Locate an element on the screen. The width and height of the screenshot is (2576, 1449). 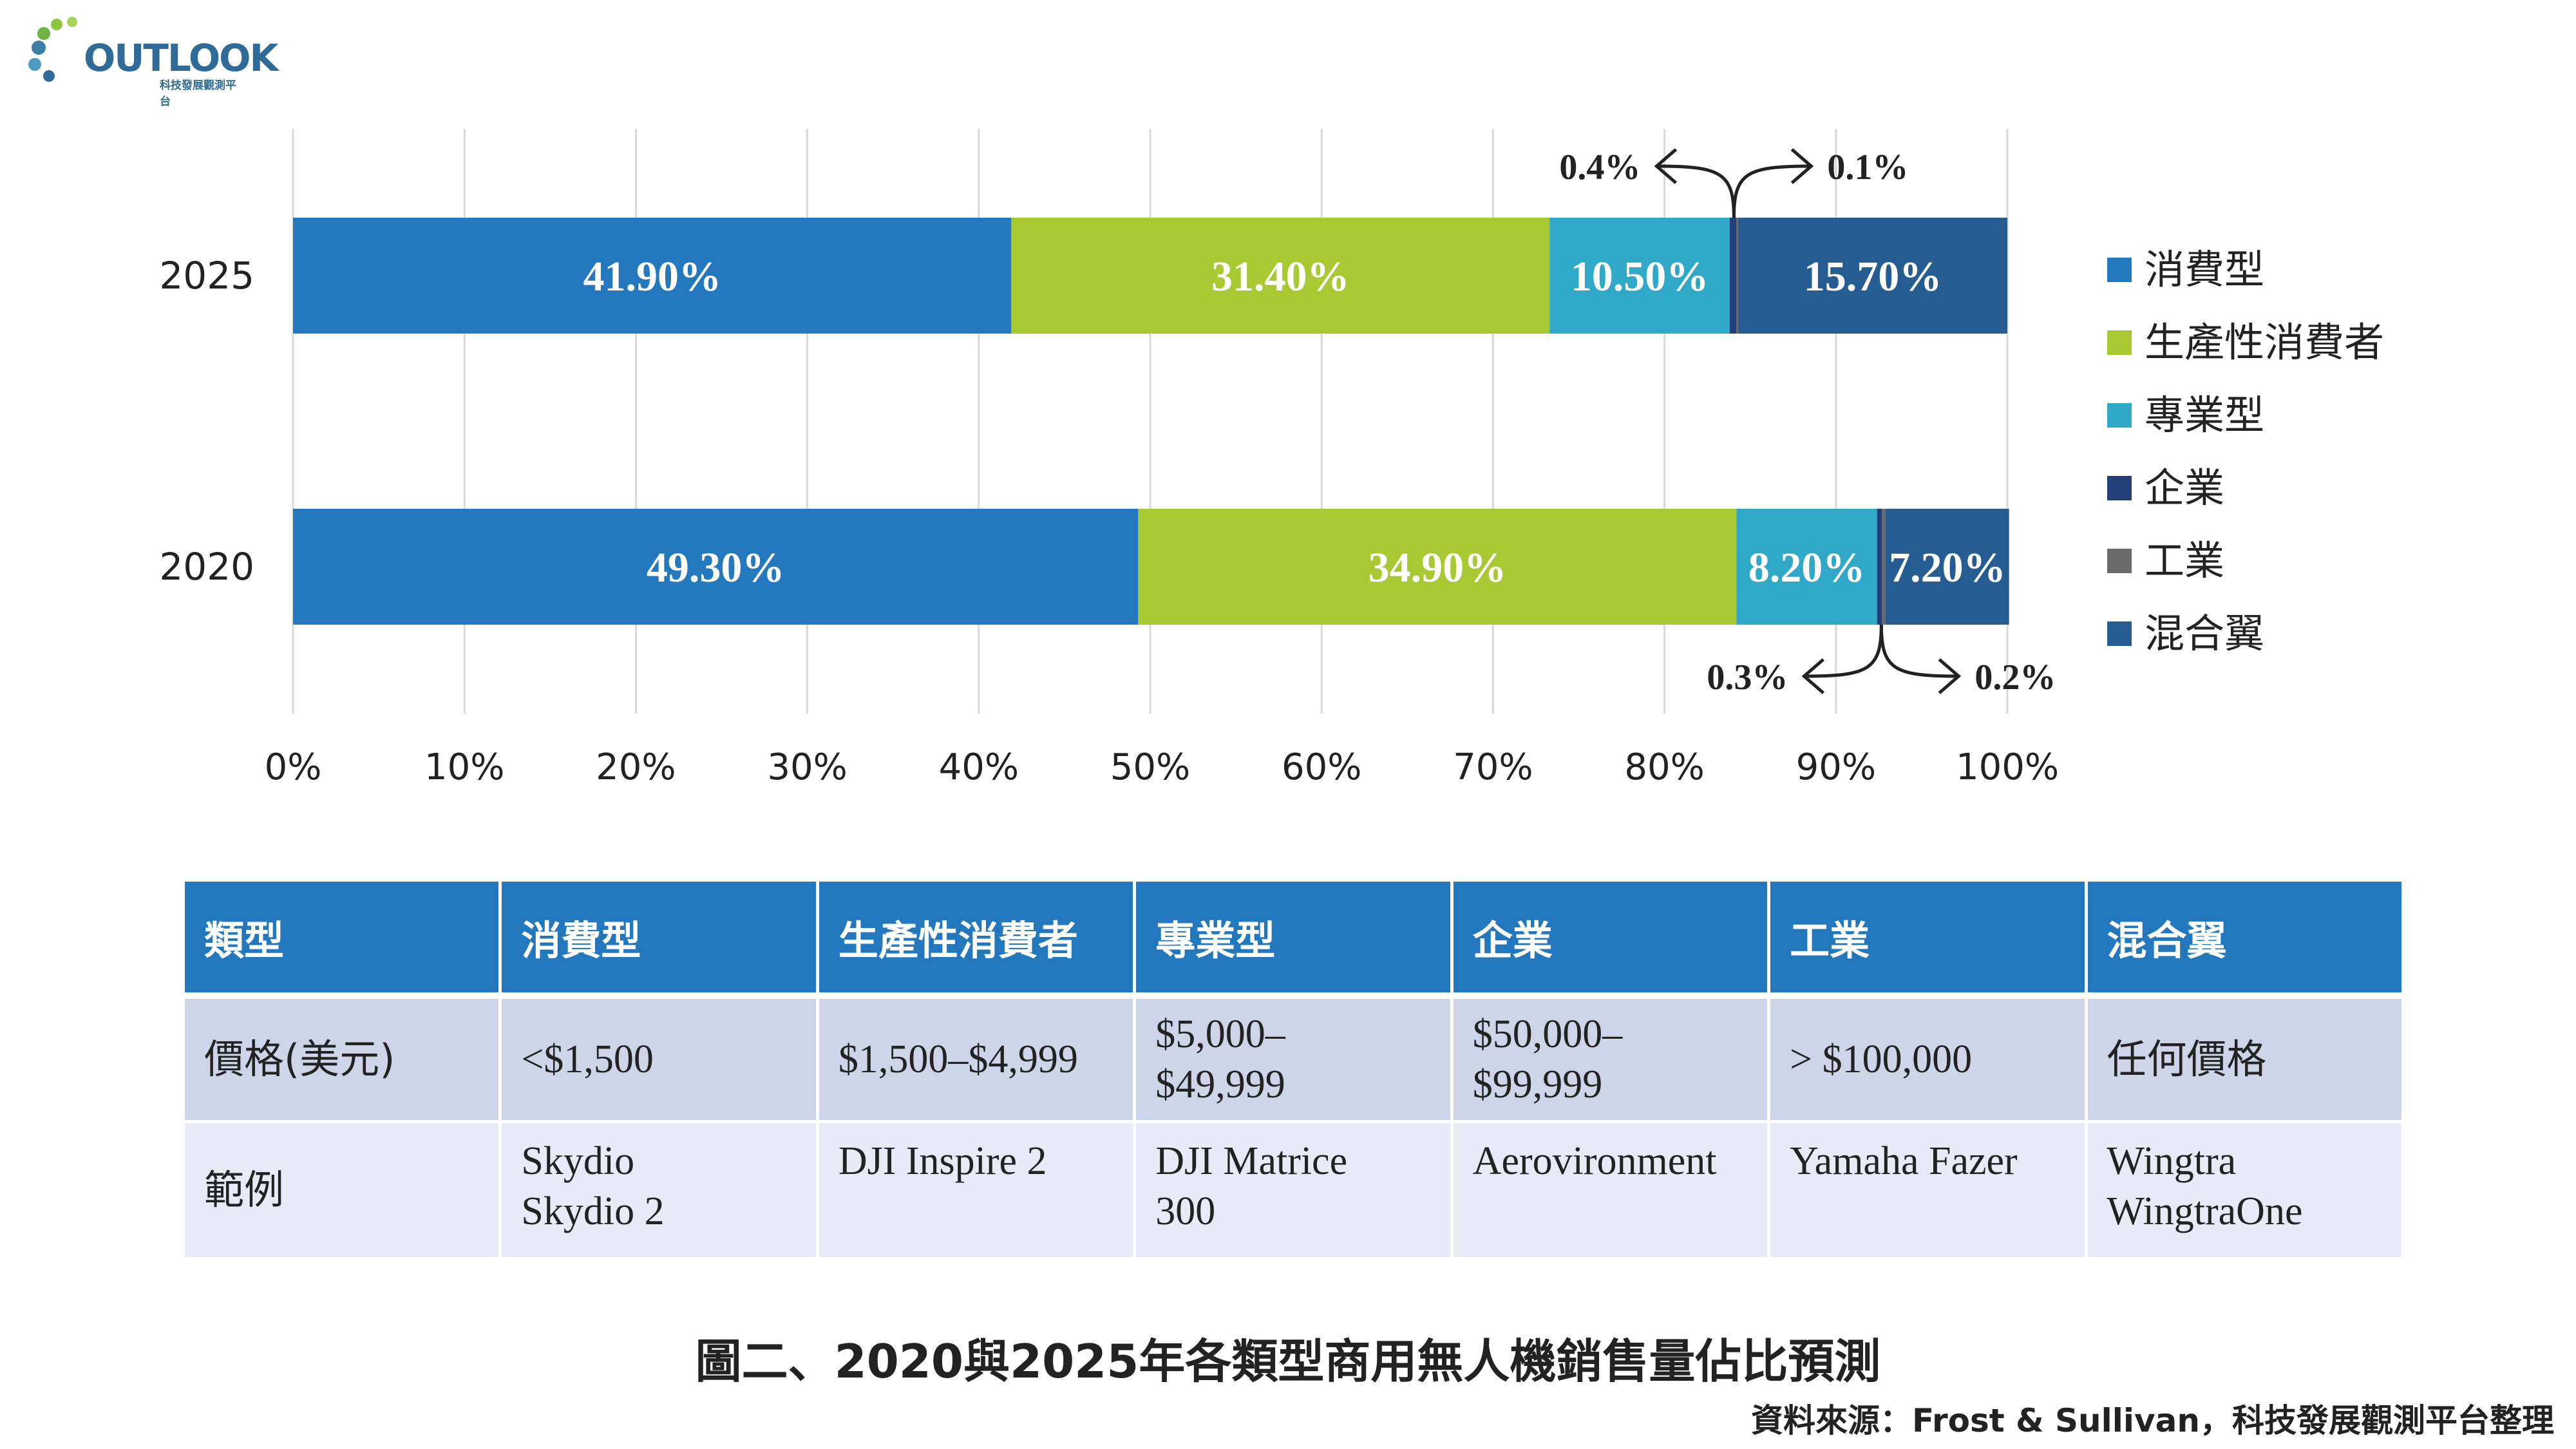
legend-label: 混合翼 is located at coordinates (2204, 634).